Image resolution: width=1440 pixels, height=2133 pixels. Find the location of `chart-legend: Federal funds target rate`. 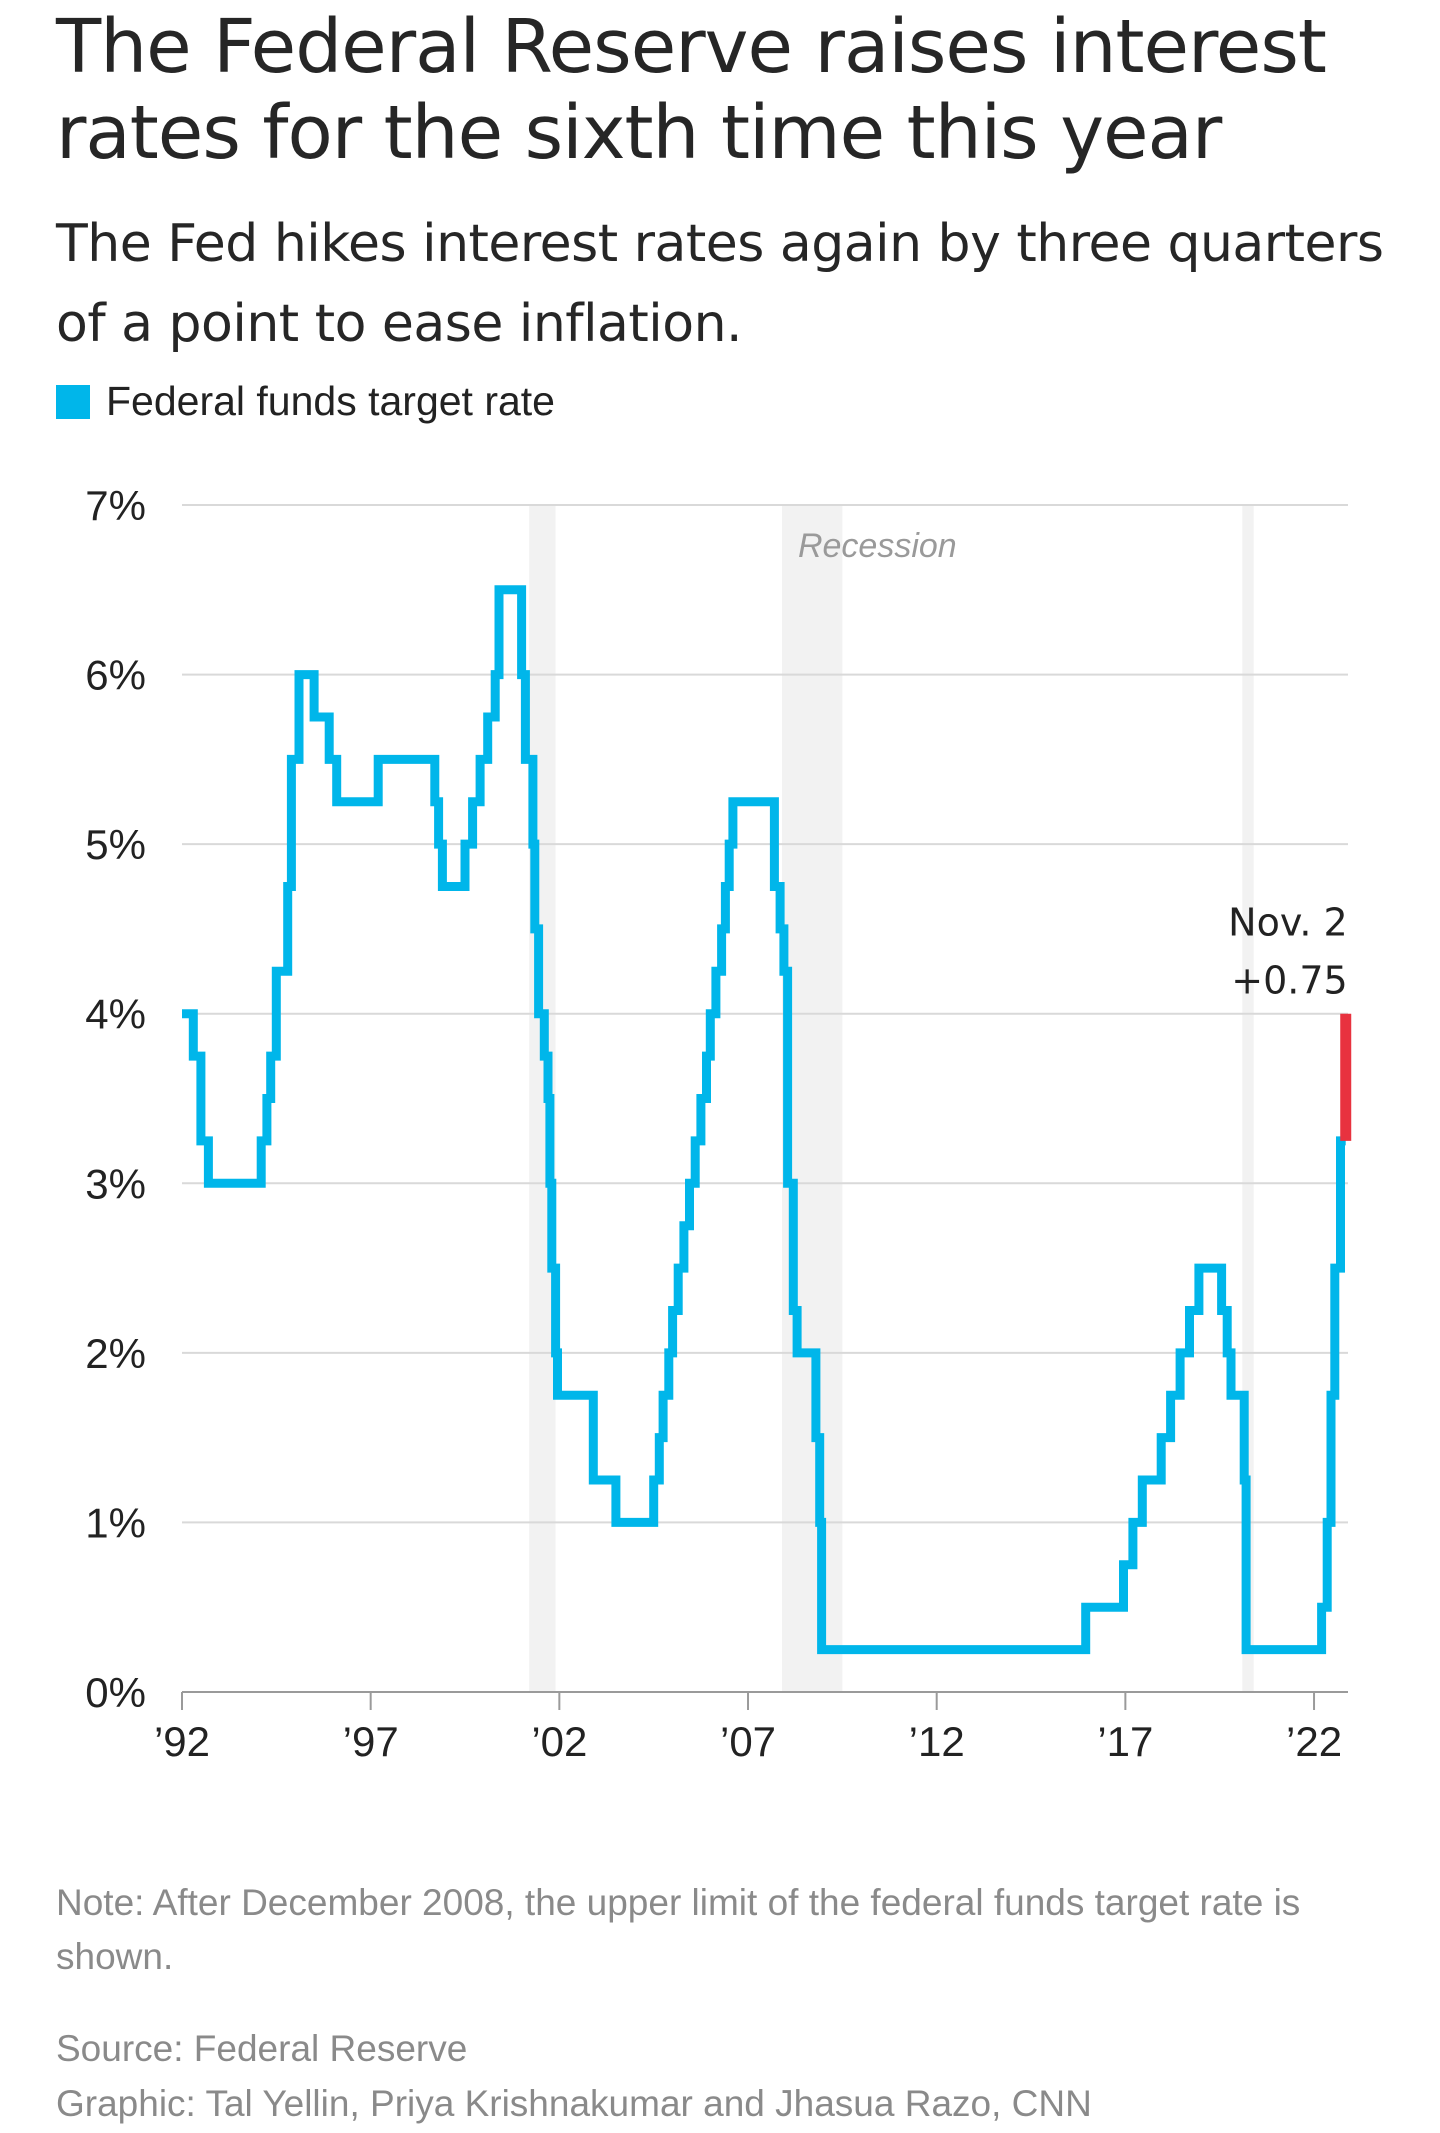

chart-legend: Federal funds target rate is located at coordinates (305, 401).